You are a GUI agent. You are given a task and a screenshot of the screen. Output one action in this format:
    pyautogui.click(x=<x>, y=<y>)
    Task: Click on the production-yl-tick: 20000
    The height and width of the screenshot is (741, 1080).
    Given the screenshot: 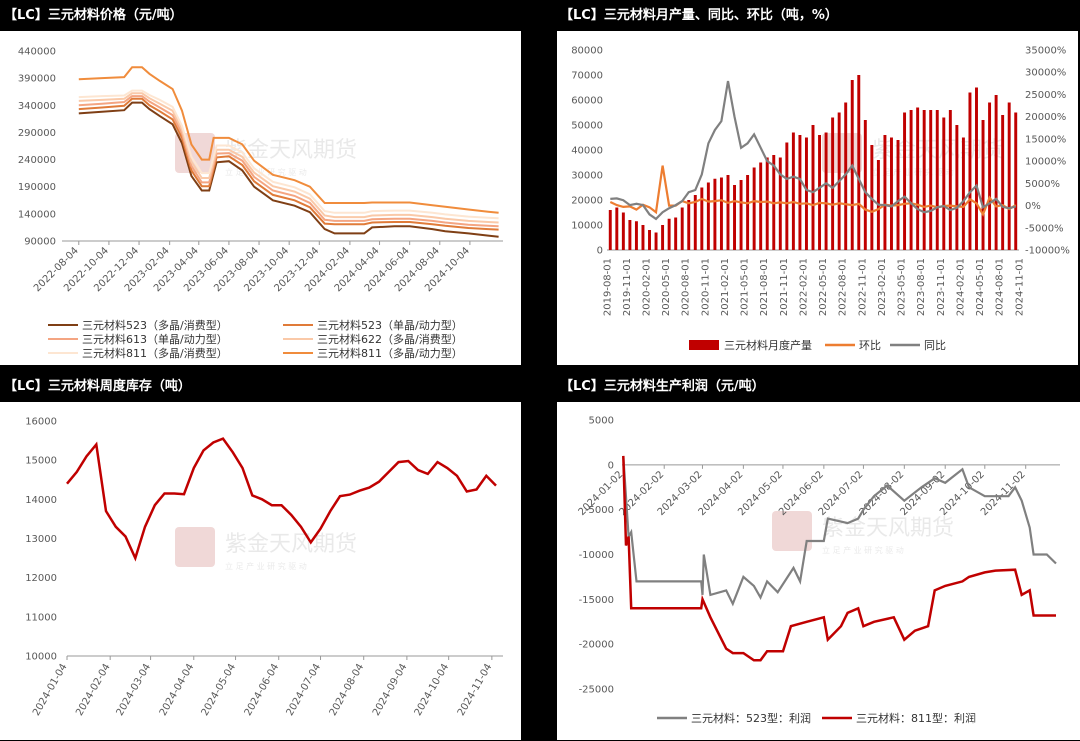 What is the action you would take?
    pyautogui.click(x=587, y=201)
    